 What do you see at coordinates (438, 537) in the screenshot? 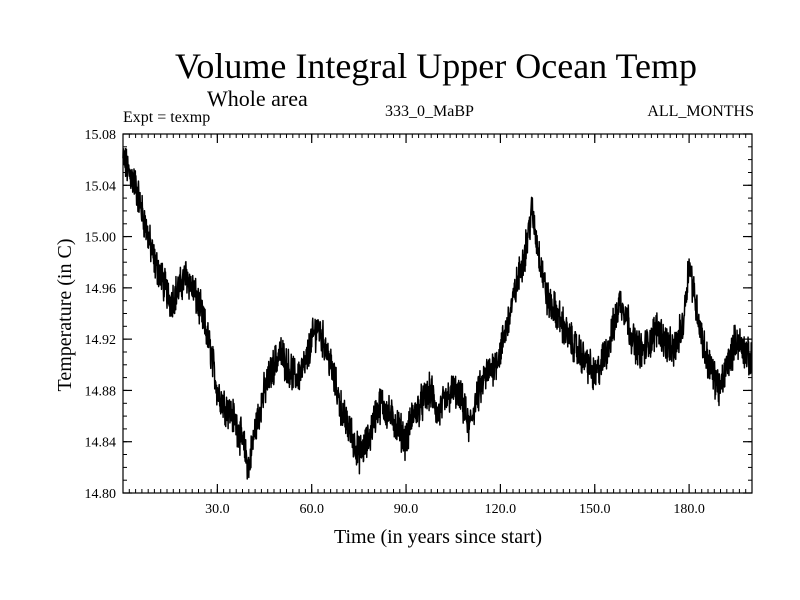
I see `x-axis-label: Time (in years since start)` at bounding box center [438, 537].